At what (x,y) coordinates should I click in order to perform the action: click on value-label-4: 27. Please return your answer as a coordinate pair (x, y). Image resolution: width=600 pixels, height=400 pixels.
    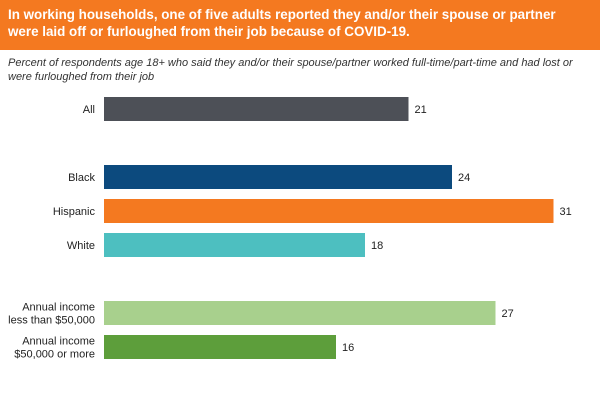
    Looking at the image, I should click on (508, 314).